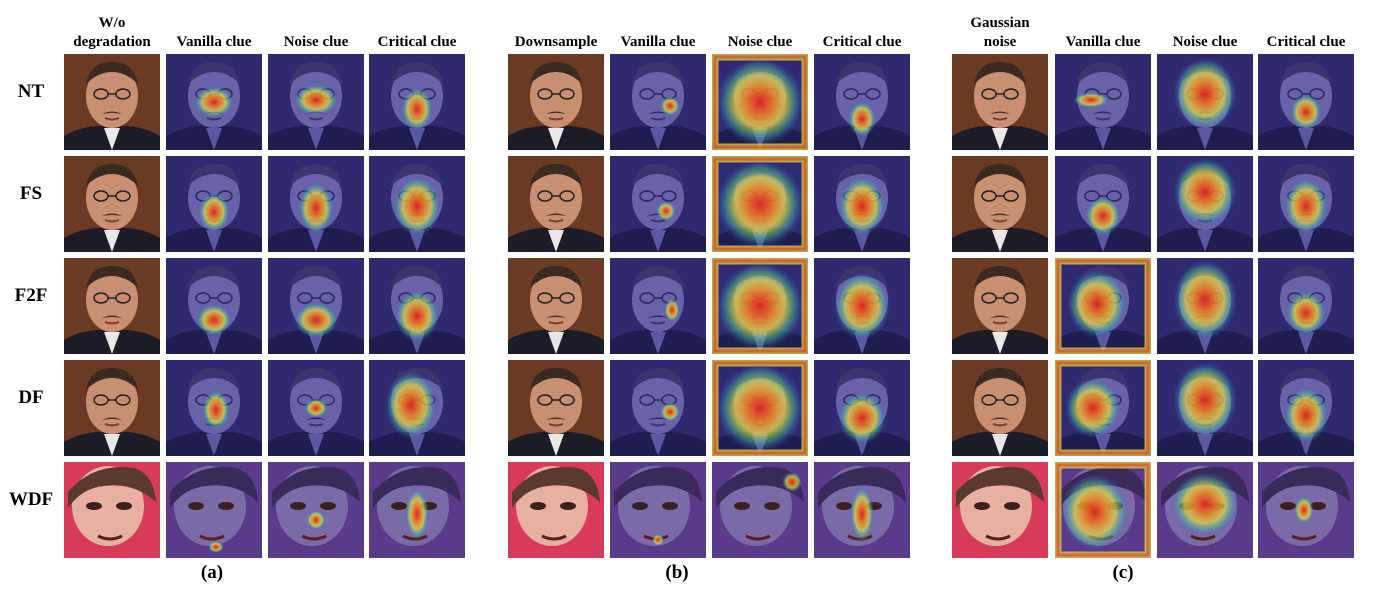 The width and height of the screenshot is (1400, 597). I want to click on column-header: Vanilla clue, so click(214, 42).